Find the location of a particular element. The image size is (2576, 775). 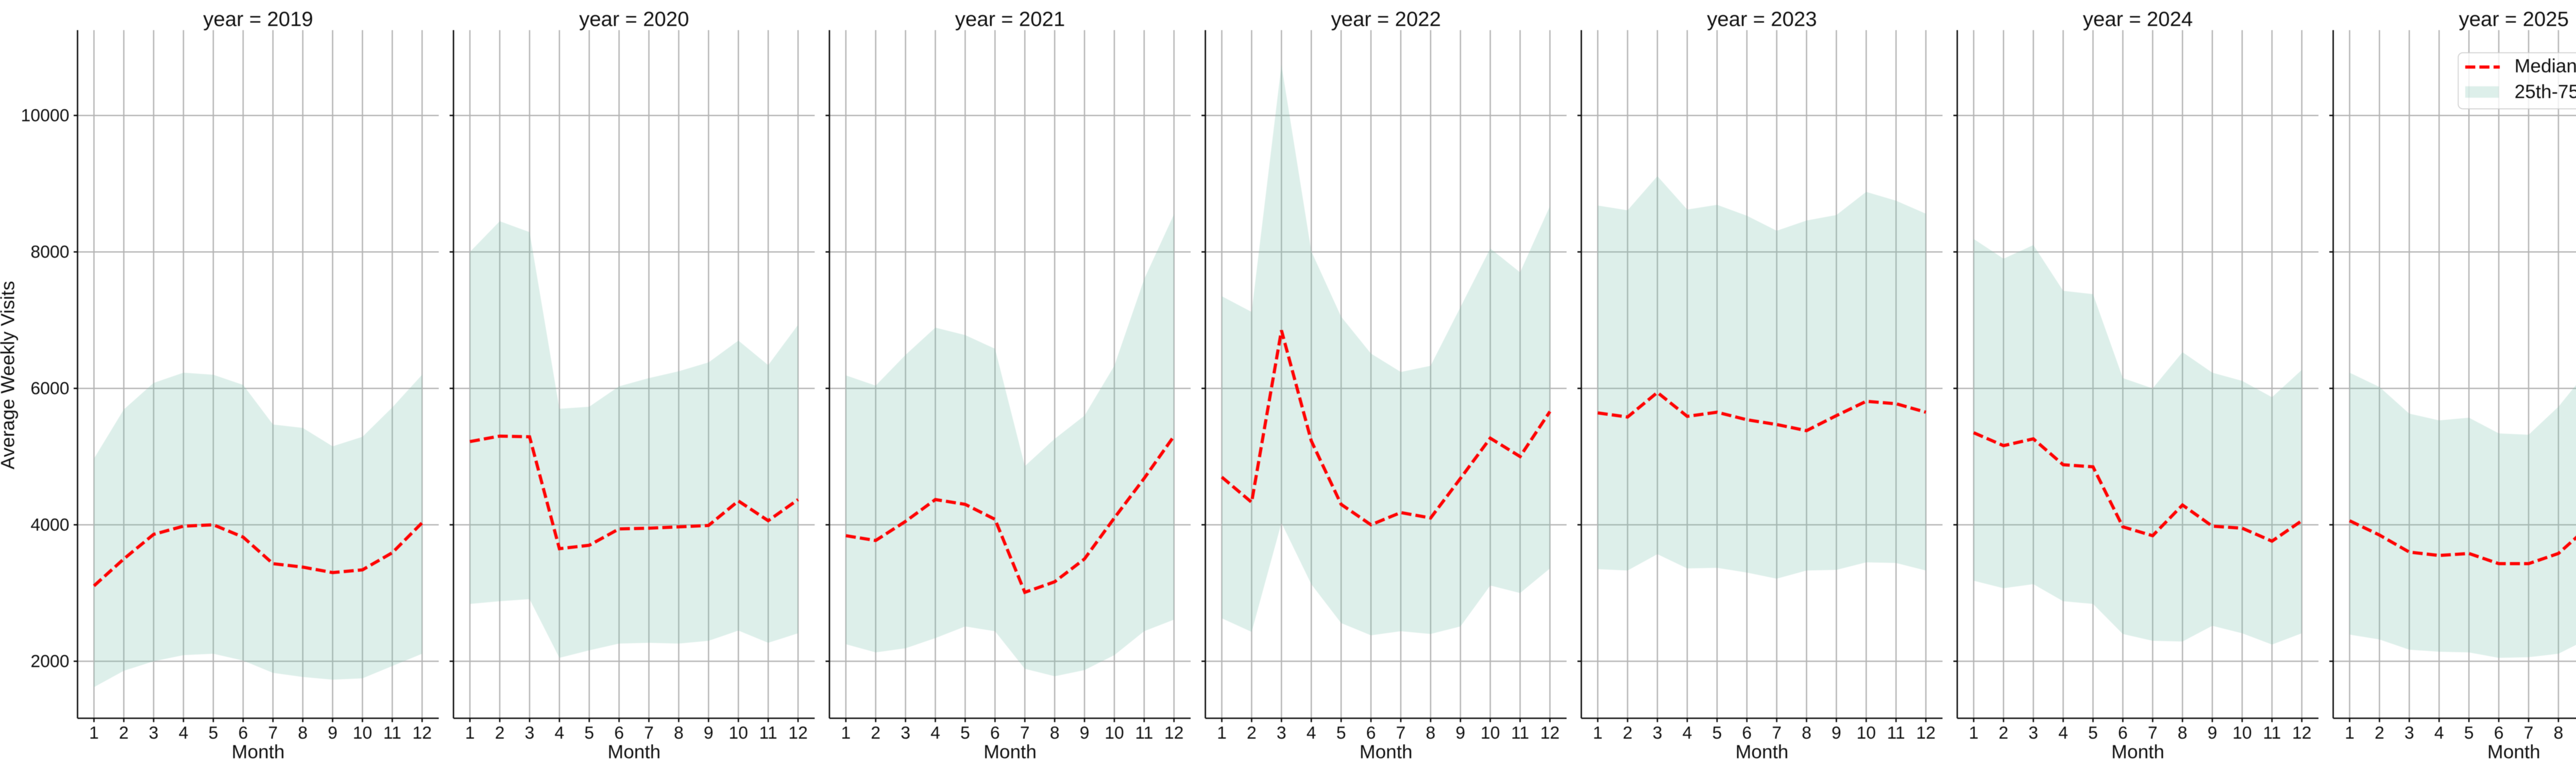

svg-text: Average Weekly Visits is located at coordinates (9, 375).